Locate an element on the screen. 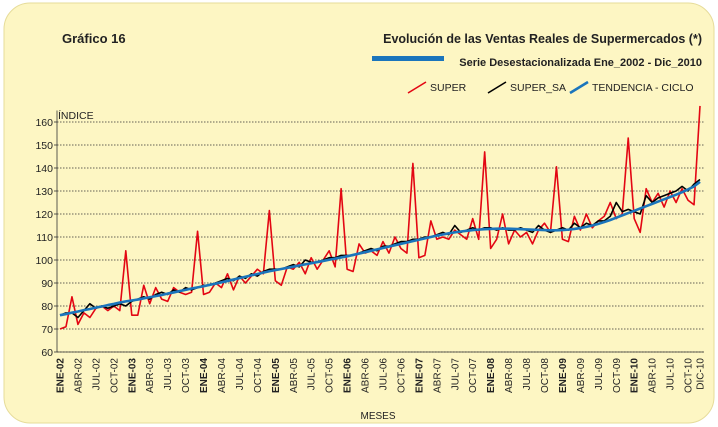 The height and width of the screenshot is (427, 718). chart-label: Gráfico 16 is located at coordinates (94, 38).